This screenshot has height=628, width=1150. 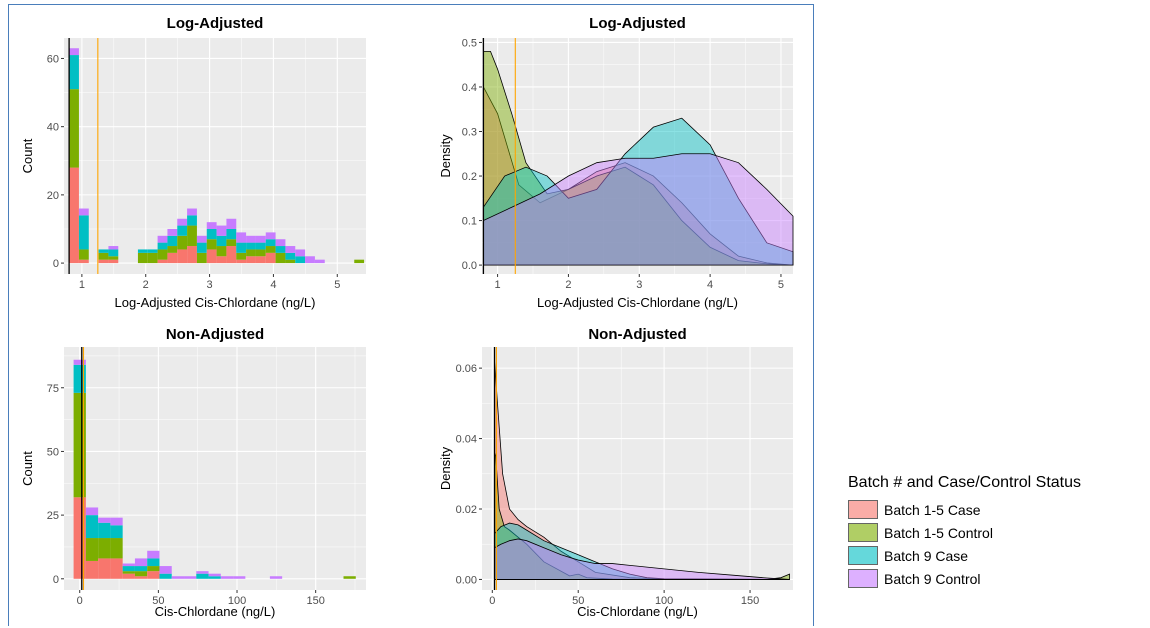 I want to click on density-area-batch-9-control, so click(x=638, y=209).